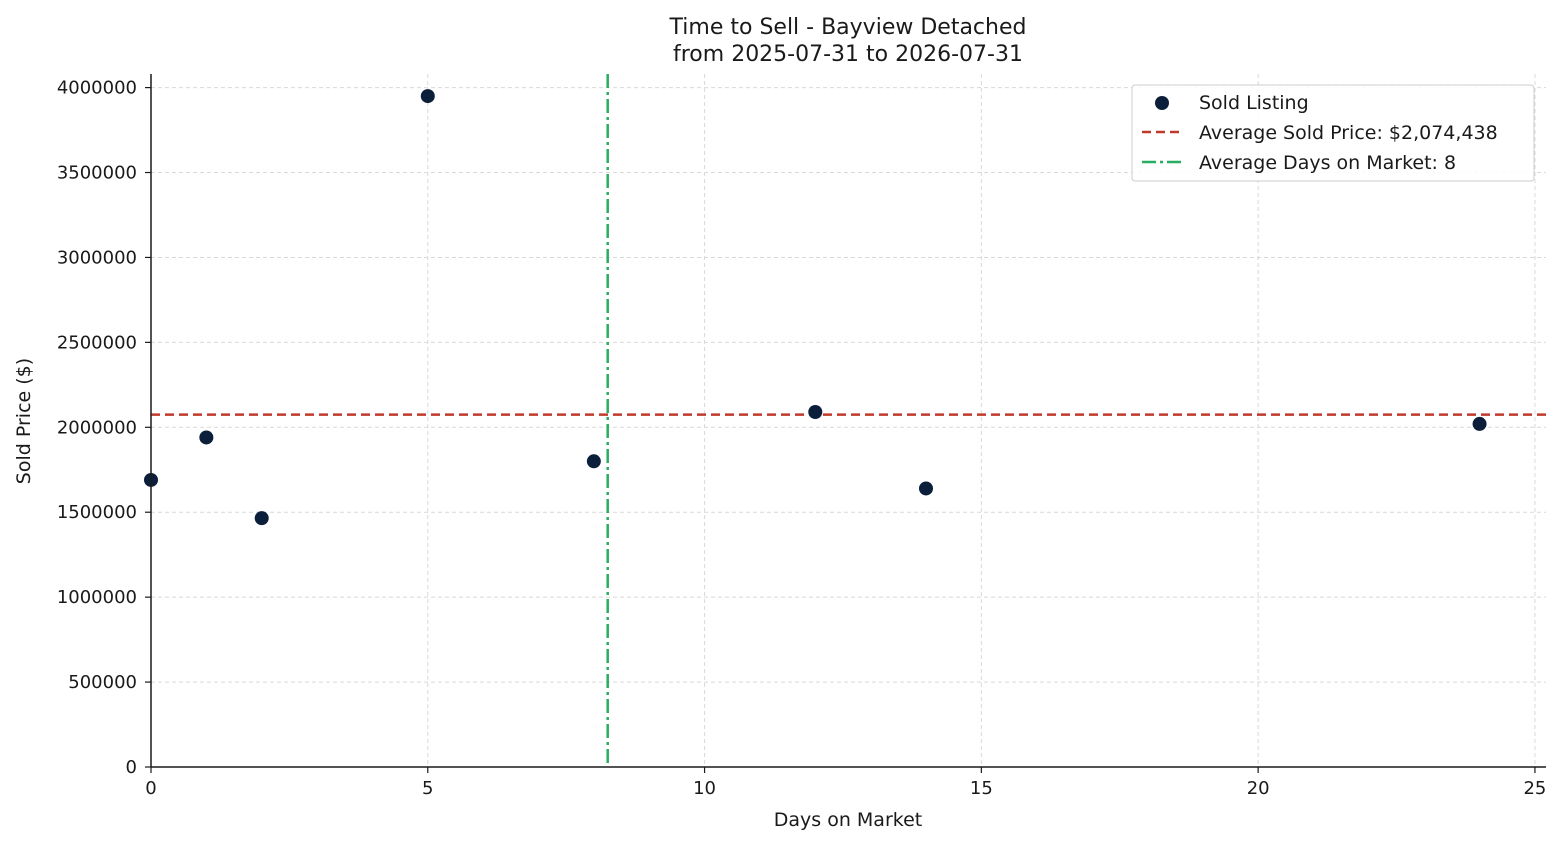  Describe the element at coordinates (97, 88) in the screenshot. I see `y-tick-label: 4000000` at that location.